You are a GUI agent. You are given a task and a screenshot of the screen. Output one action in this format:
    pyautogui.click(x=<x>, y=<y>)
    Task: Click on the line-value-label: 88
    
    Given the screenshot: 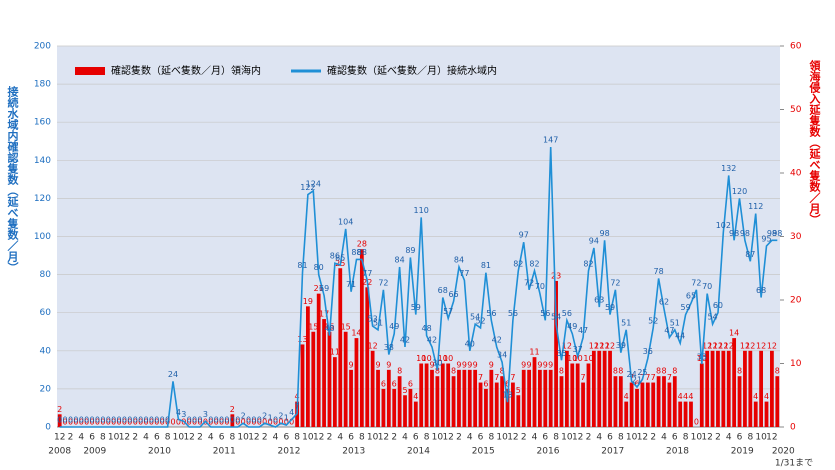 What is the action you would take?
    pyautogui.click(x=362, y=252)
    